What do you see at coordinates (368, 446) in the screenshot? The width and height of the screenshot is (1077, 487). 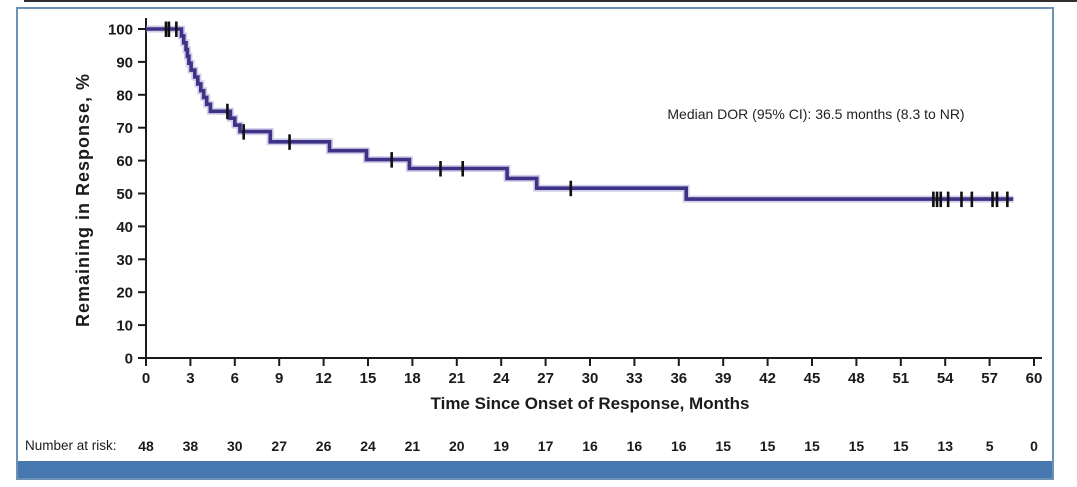 I see `number-at-risk-value: 24` at bounding box center [368, 446].